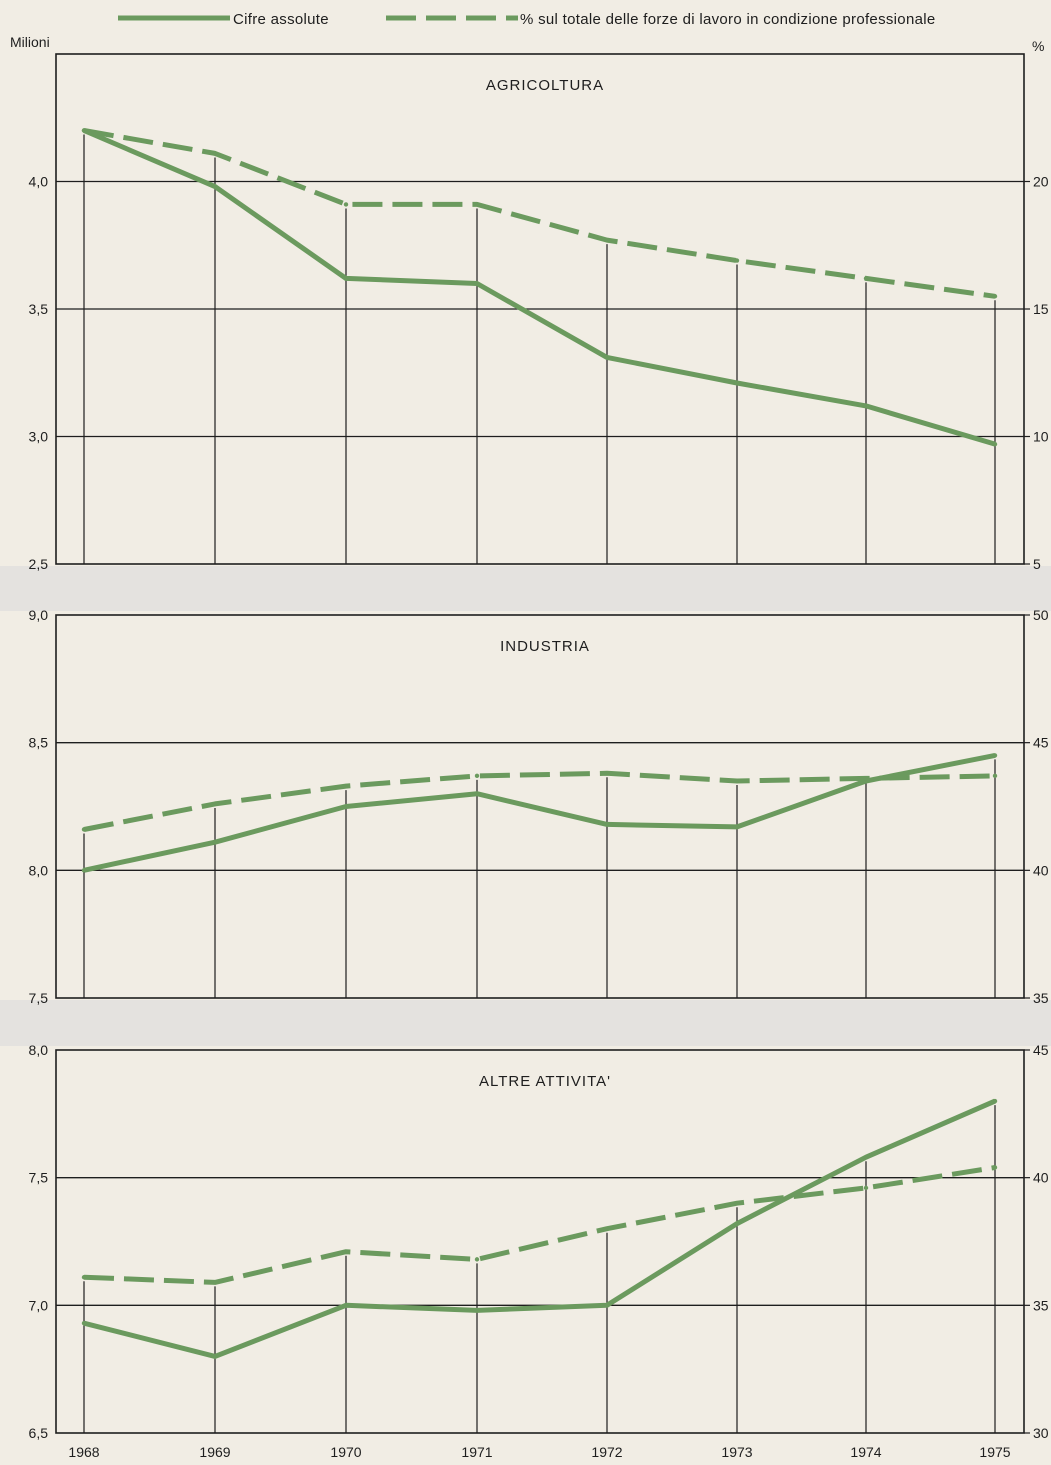 The width and height of the screenshot is (1051, 1465). I want to click on x-tick-label: 1975, so click(994, 1452).